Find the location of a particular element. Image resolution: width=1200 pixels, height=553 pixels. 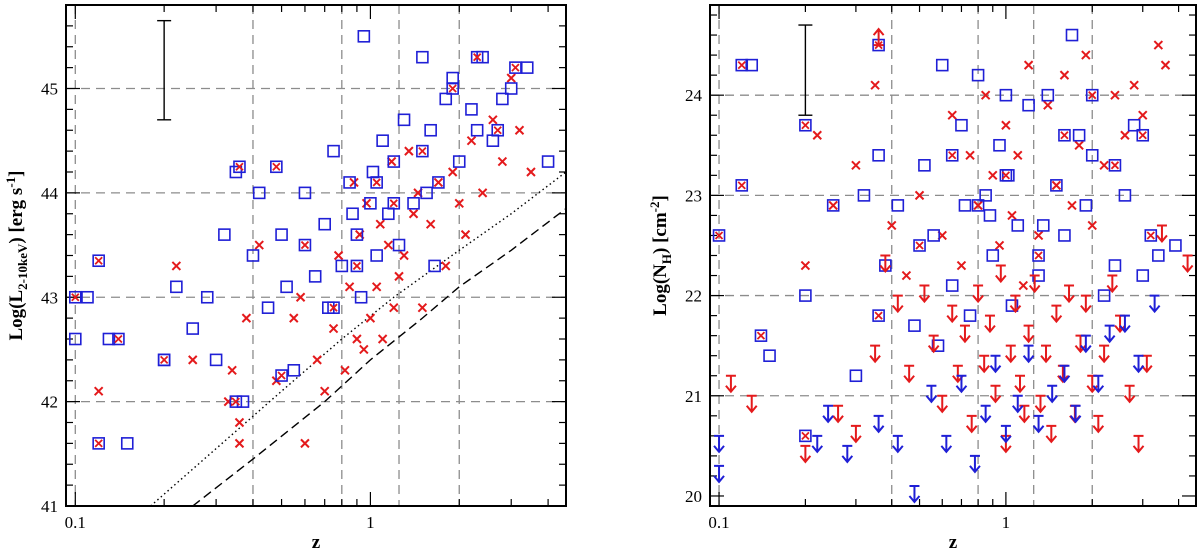

x-tick-label: 0.1 is located at coordinates (718, 522).